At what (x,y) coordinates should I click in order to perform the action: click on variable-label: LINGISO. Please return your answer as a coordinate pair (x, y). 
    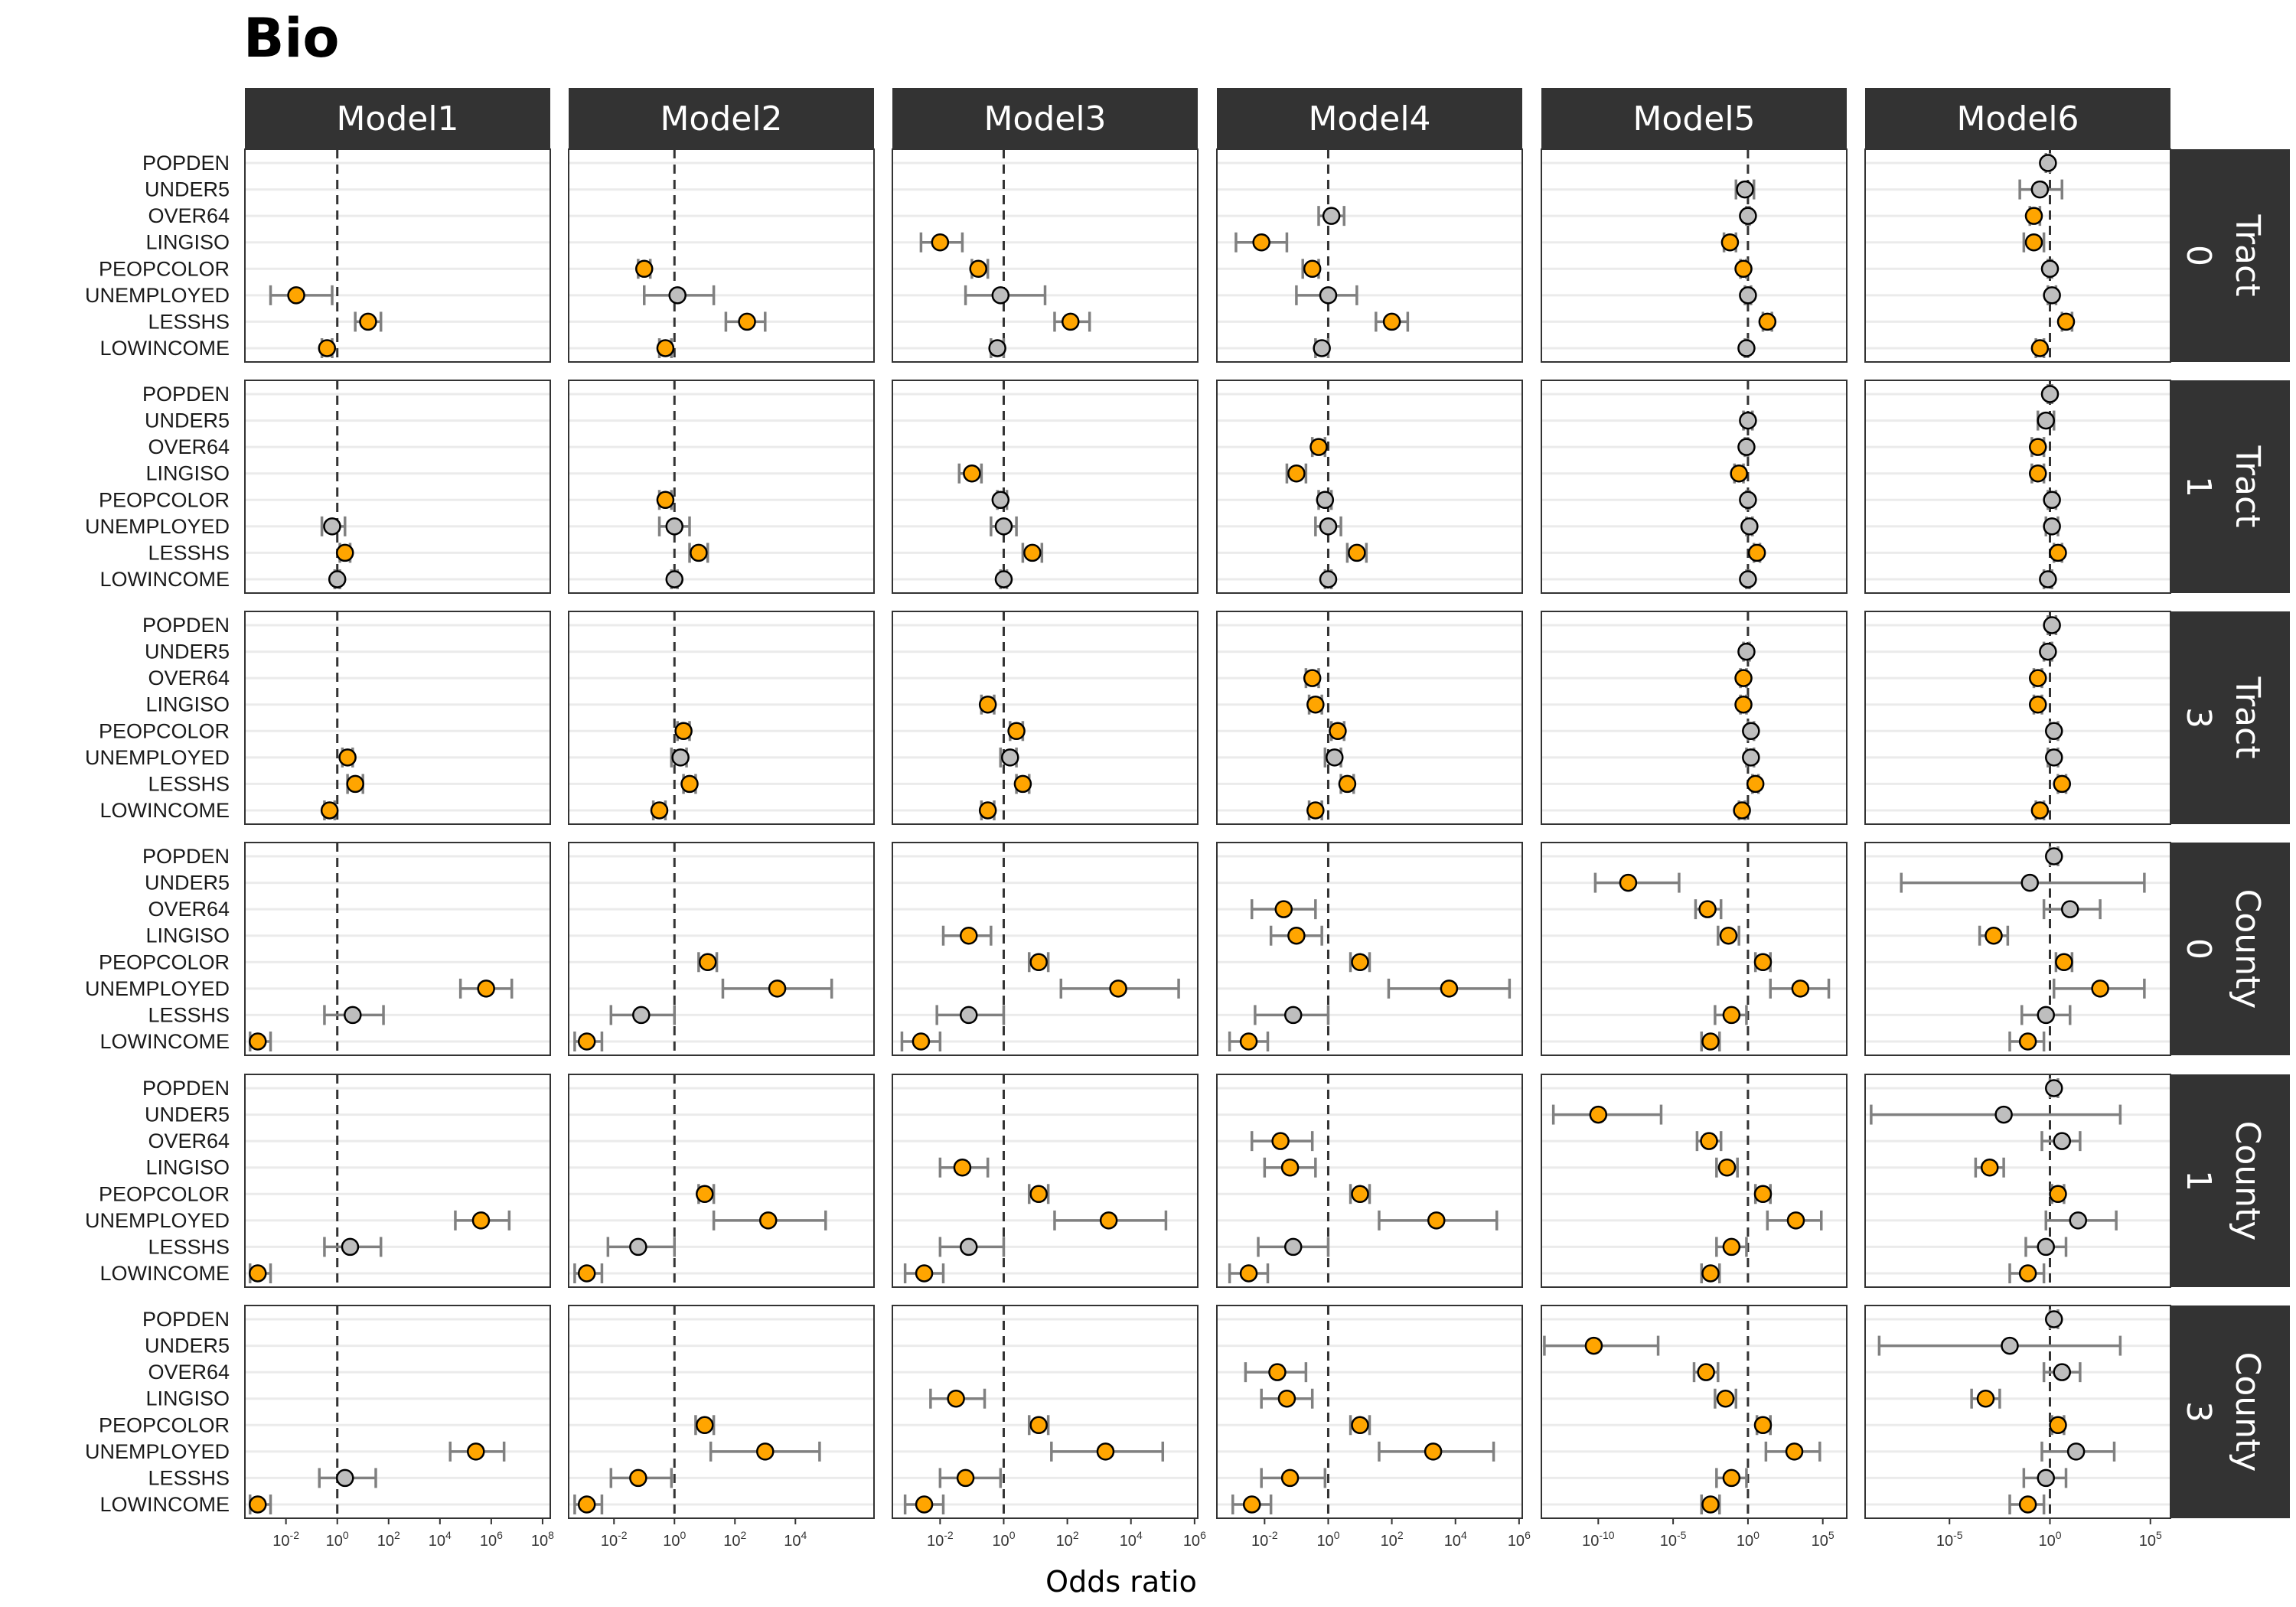
    Looking at the image, I should click on (187, 242).